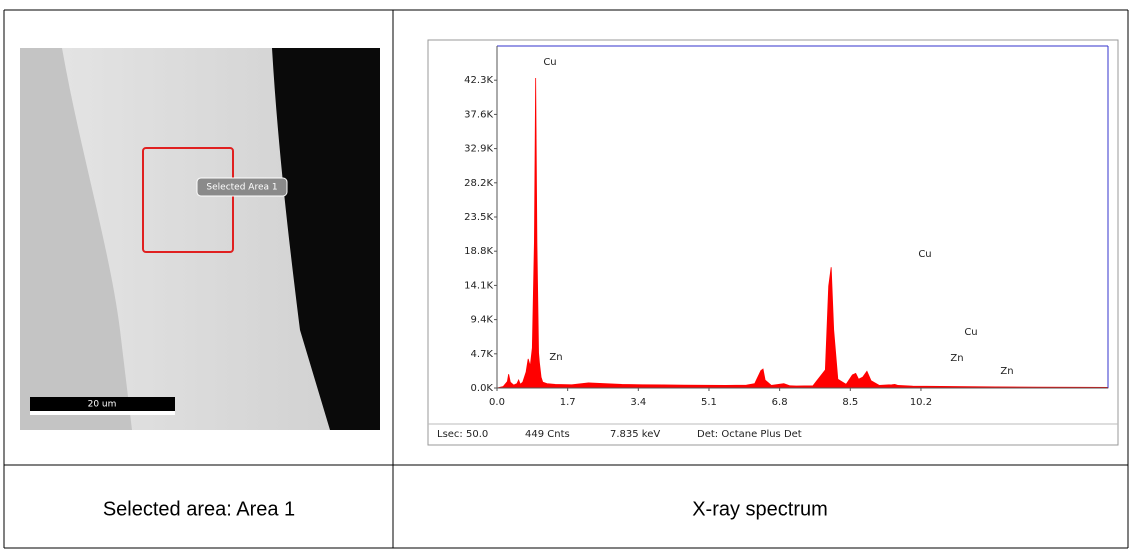 The height and width of the screenshot is (556, 1132). What do you see at coordinates (462, 434) in the screenshot?
I see `status-text: Lsec: 50.0` at bounding box center [462, 434].